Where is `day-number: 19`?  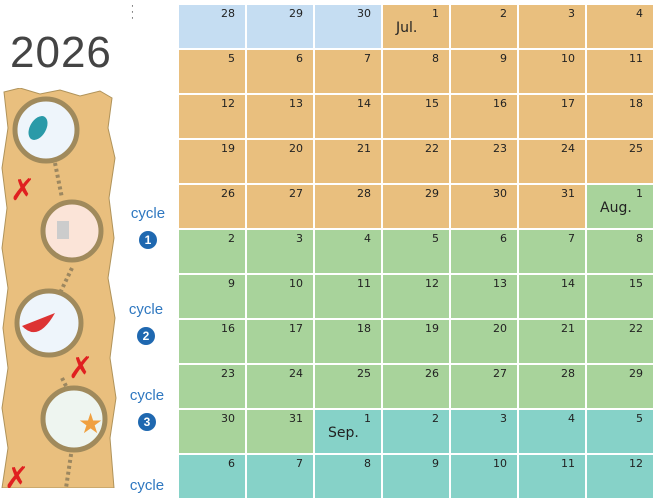
day-number: 19 is located at coordinates (432, 328).